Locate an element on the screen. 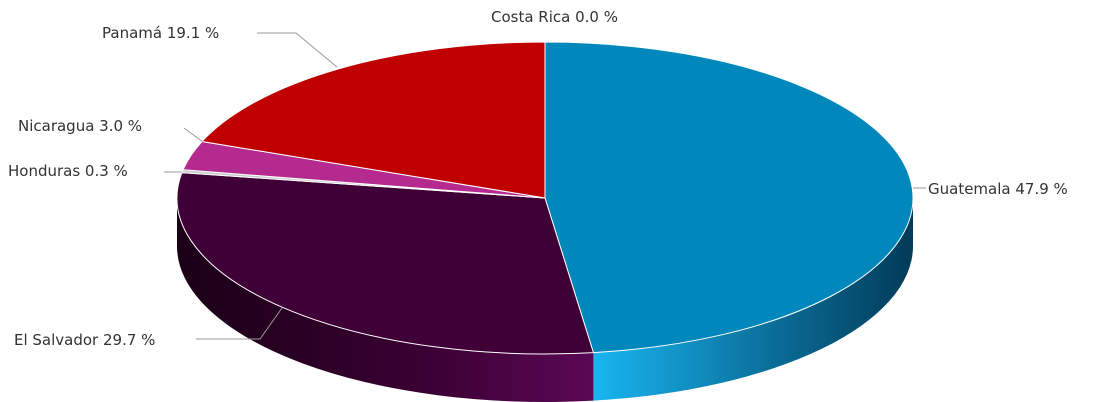  data-label-guatemala: Guatemala 47.9 % is located at coordinates (998, 189).